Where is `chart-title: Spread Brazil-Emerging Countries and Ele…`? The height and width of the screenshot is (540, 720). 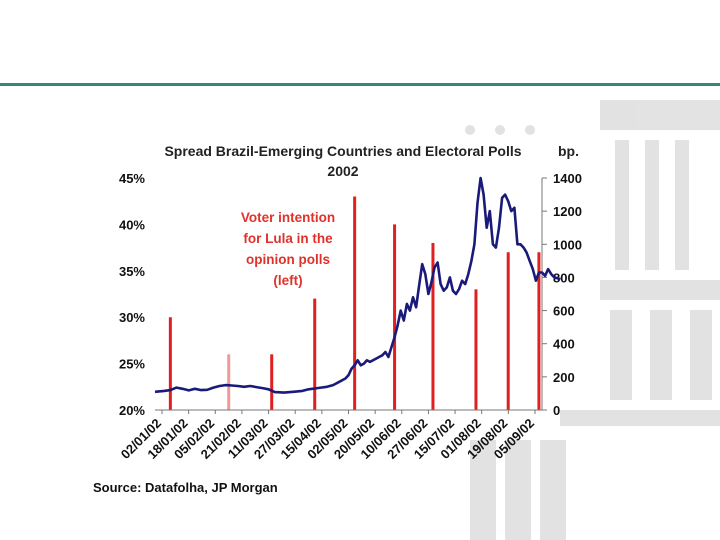 chart-title: Spread Brazil-Emerging Countries and Ele… is located at coordinates (342, 151).